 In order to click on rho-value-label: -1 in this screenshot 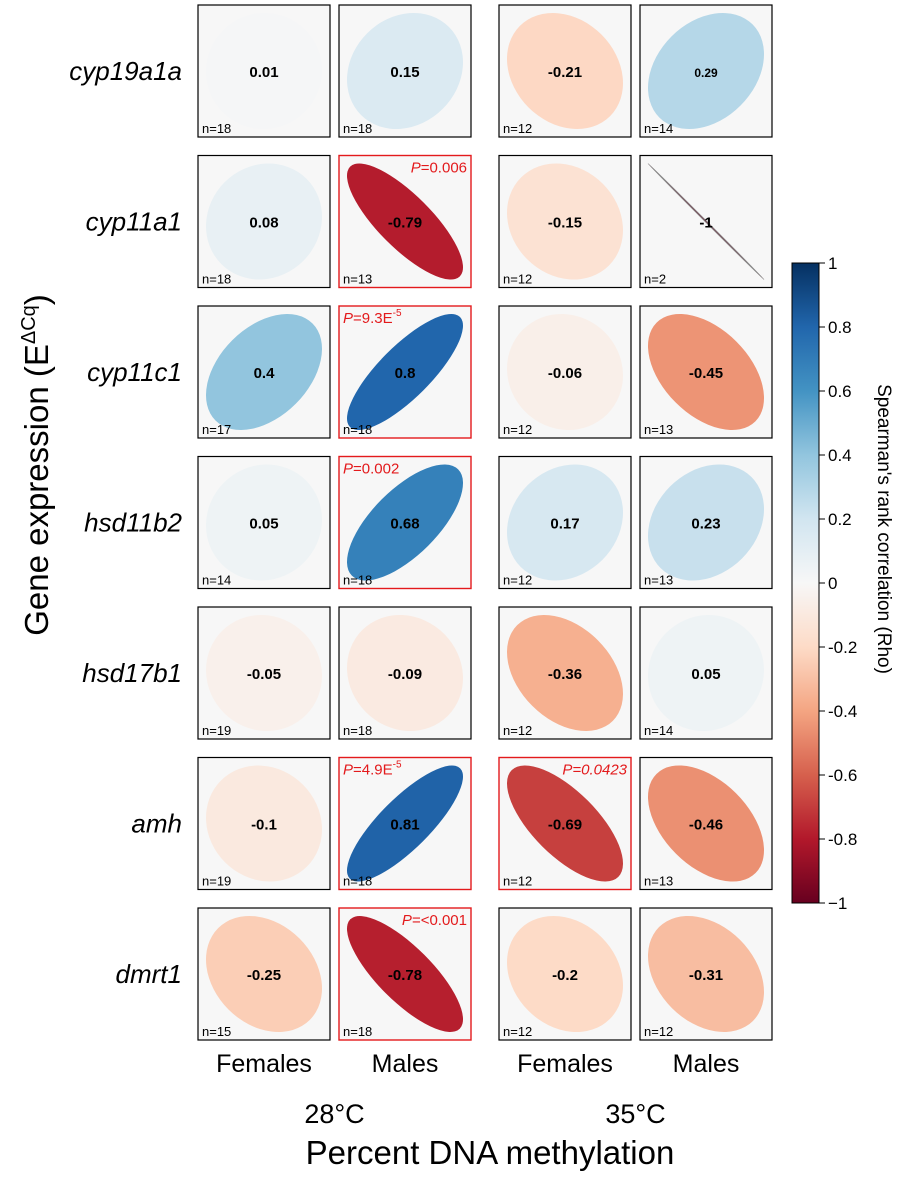, I will do `click(705, 223)`.